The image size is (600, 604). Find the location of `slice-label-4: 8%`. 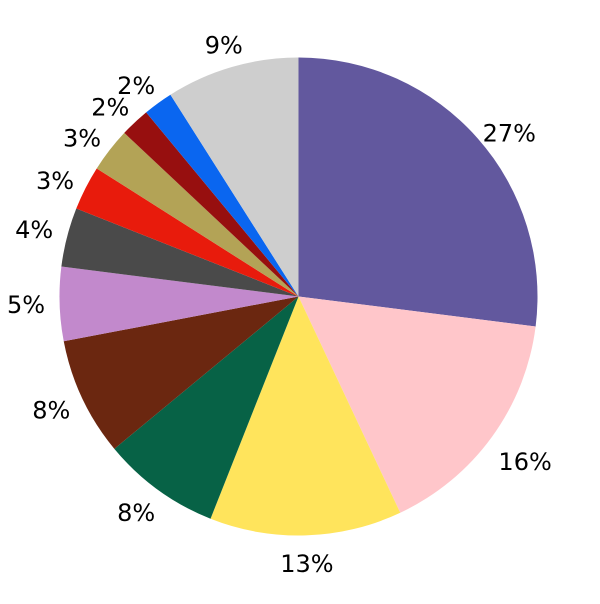

slice-label-4: 8% is located at coordinates (51, 411).